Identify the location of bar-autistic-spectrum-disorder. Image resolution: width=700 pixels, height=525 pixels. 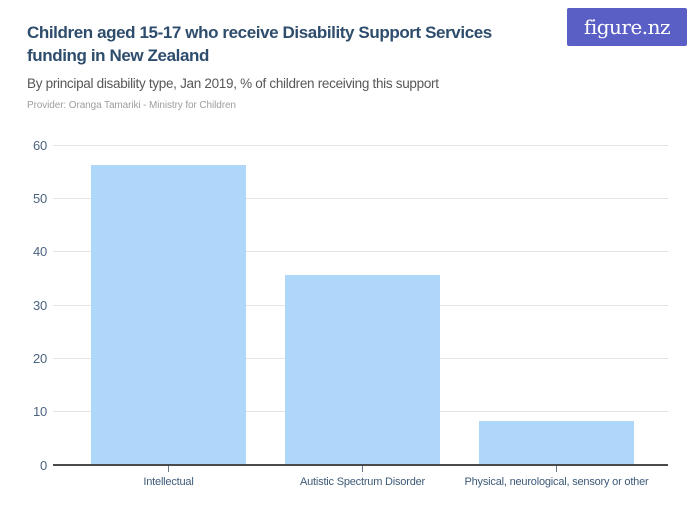
(362, 370).